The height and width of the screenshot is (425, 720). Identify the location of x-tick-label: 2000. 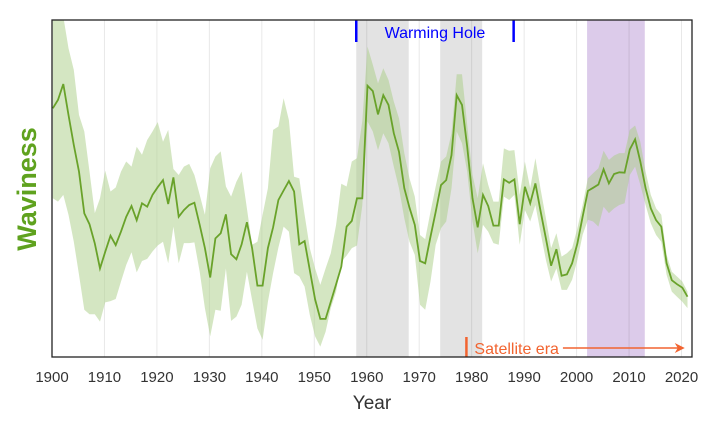
(576, 377).